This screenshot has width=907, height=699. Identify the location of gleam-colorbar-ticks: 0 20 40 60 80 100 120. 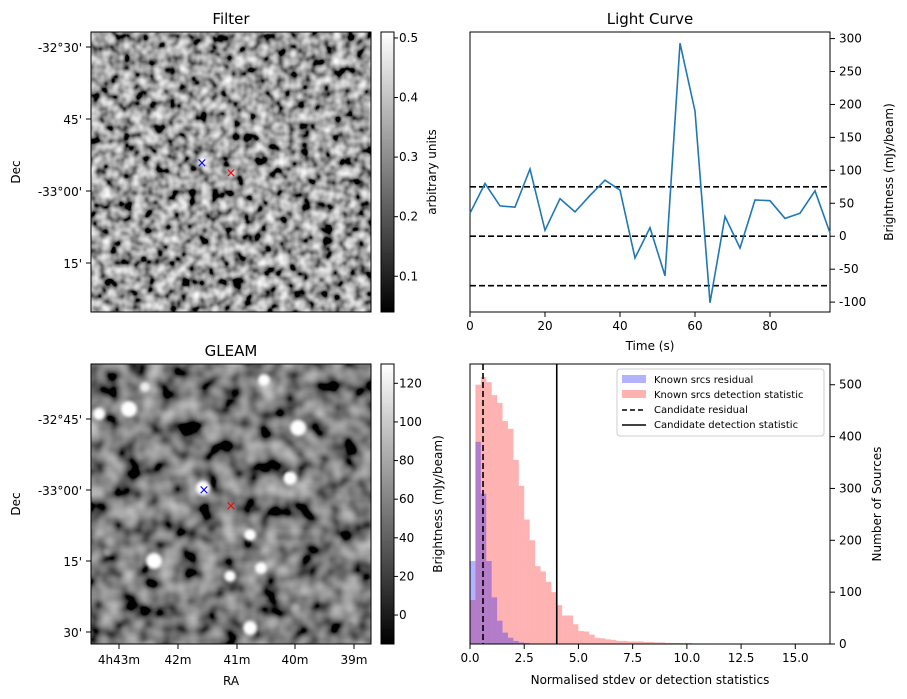
(408, 499).